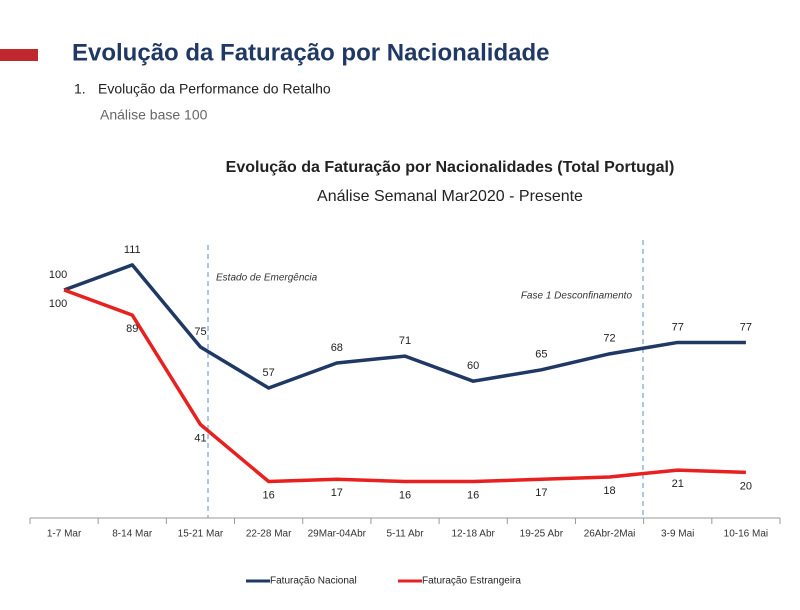  What do you see at coordinates (746, 486) in the screenshot?
I see `data-label: 20` at bounding box center [746, 486].